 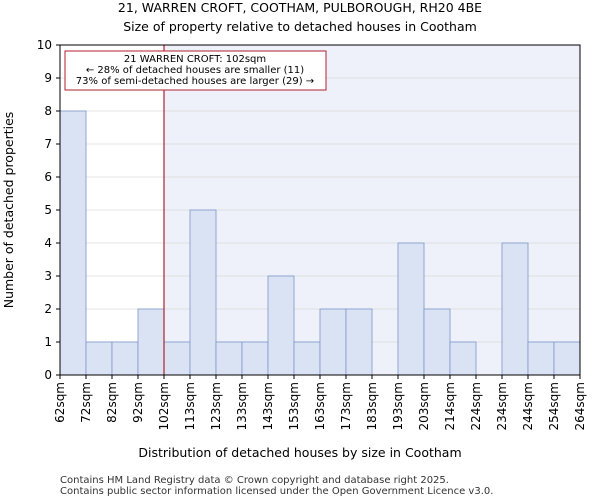 What do you see at coordinates (216, 406) in the screenshot?
I see `x-tick-label: 123sqm` at bounding box center [216, 406].